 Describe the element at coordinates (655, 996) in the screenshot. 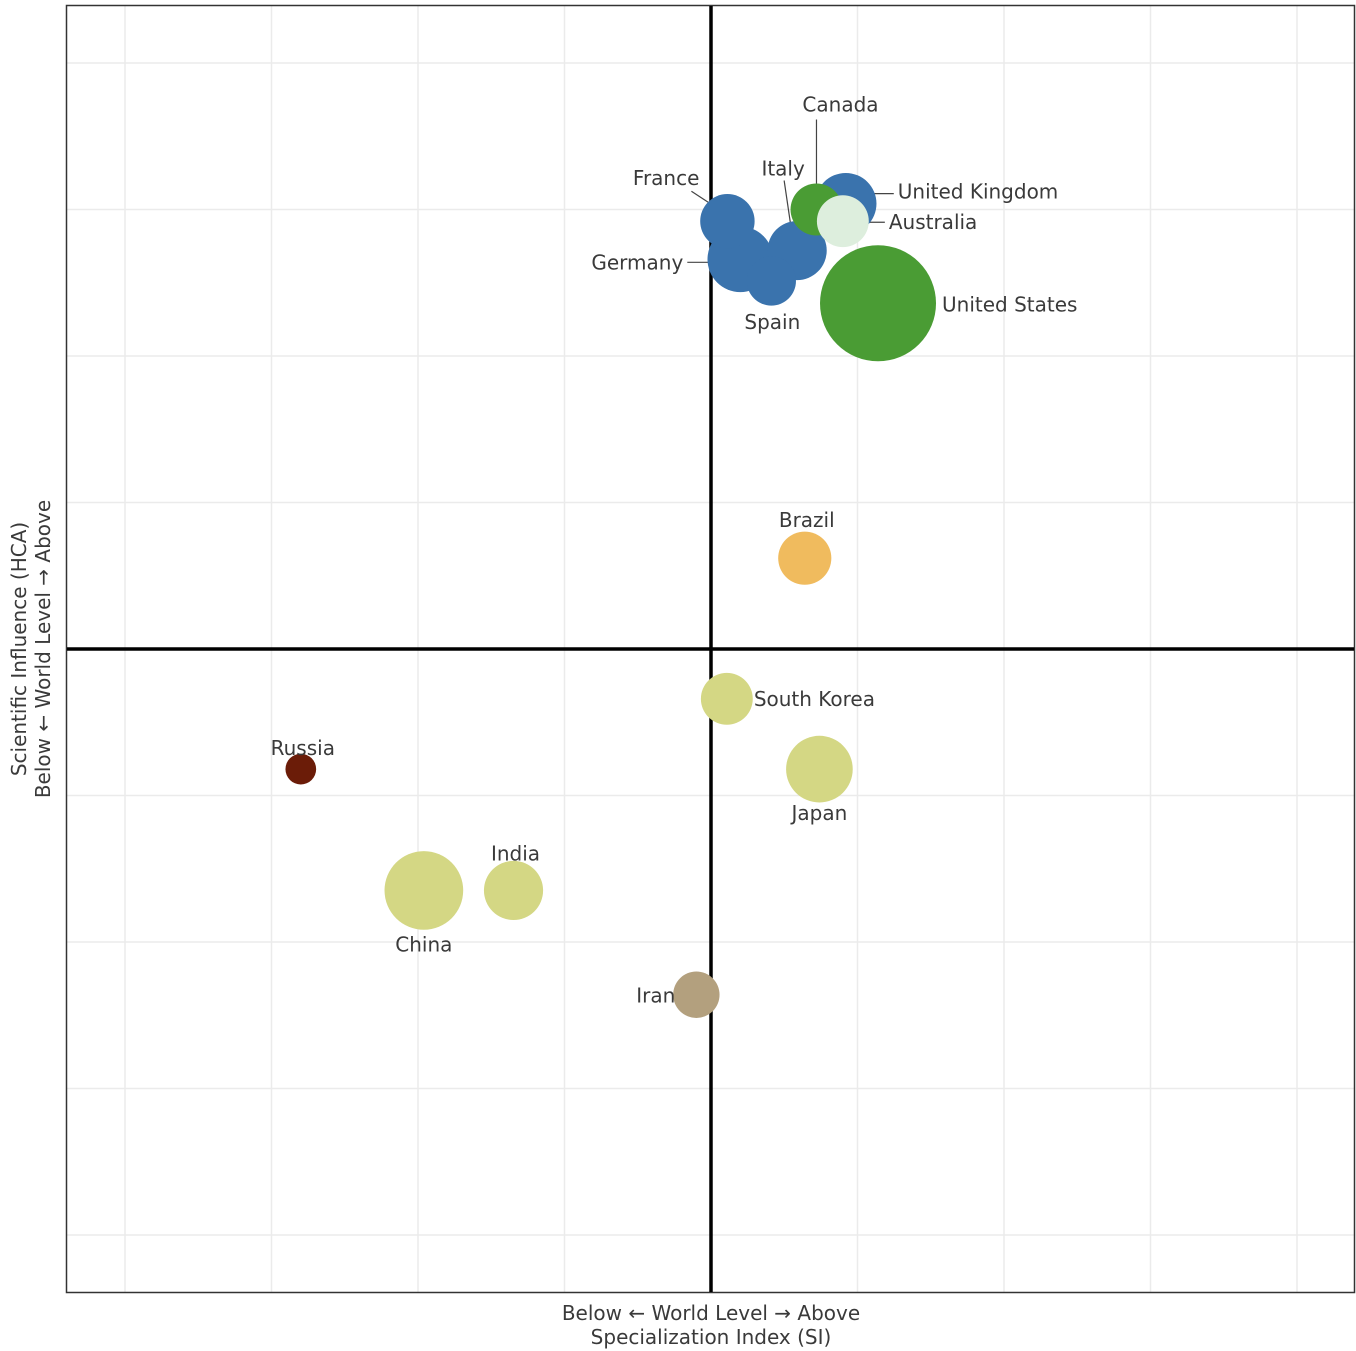

I see `label-iran: Iran` at that location.